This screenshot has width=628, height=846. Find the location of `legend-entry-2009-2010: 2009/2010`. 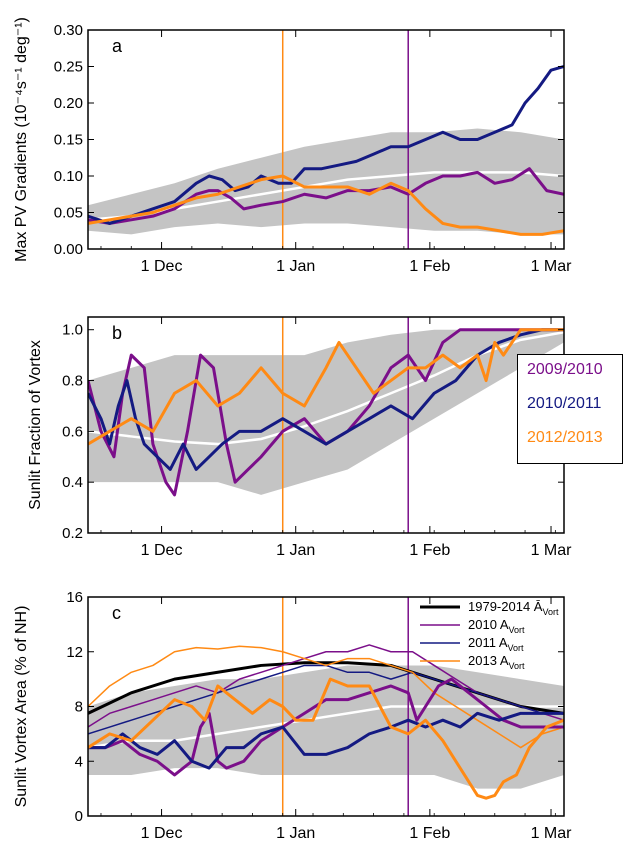

legend-entry-2009-2010: 2009/2010 is located at coordinates (565, 369).